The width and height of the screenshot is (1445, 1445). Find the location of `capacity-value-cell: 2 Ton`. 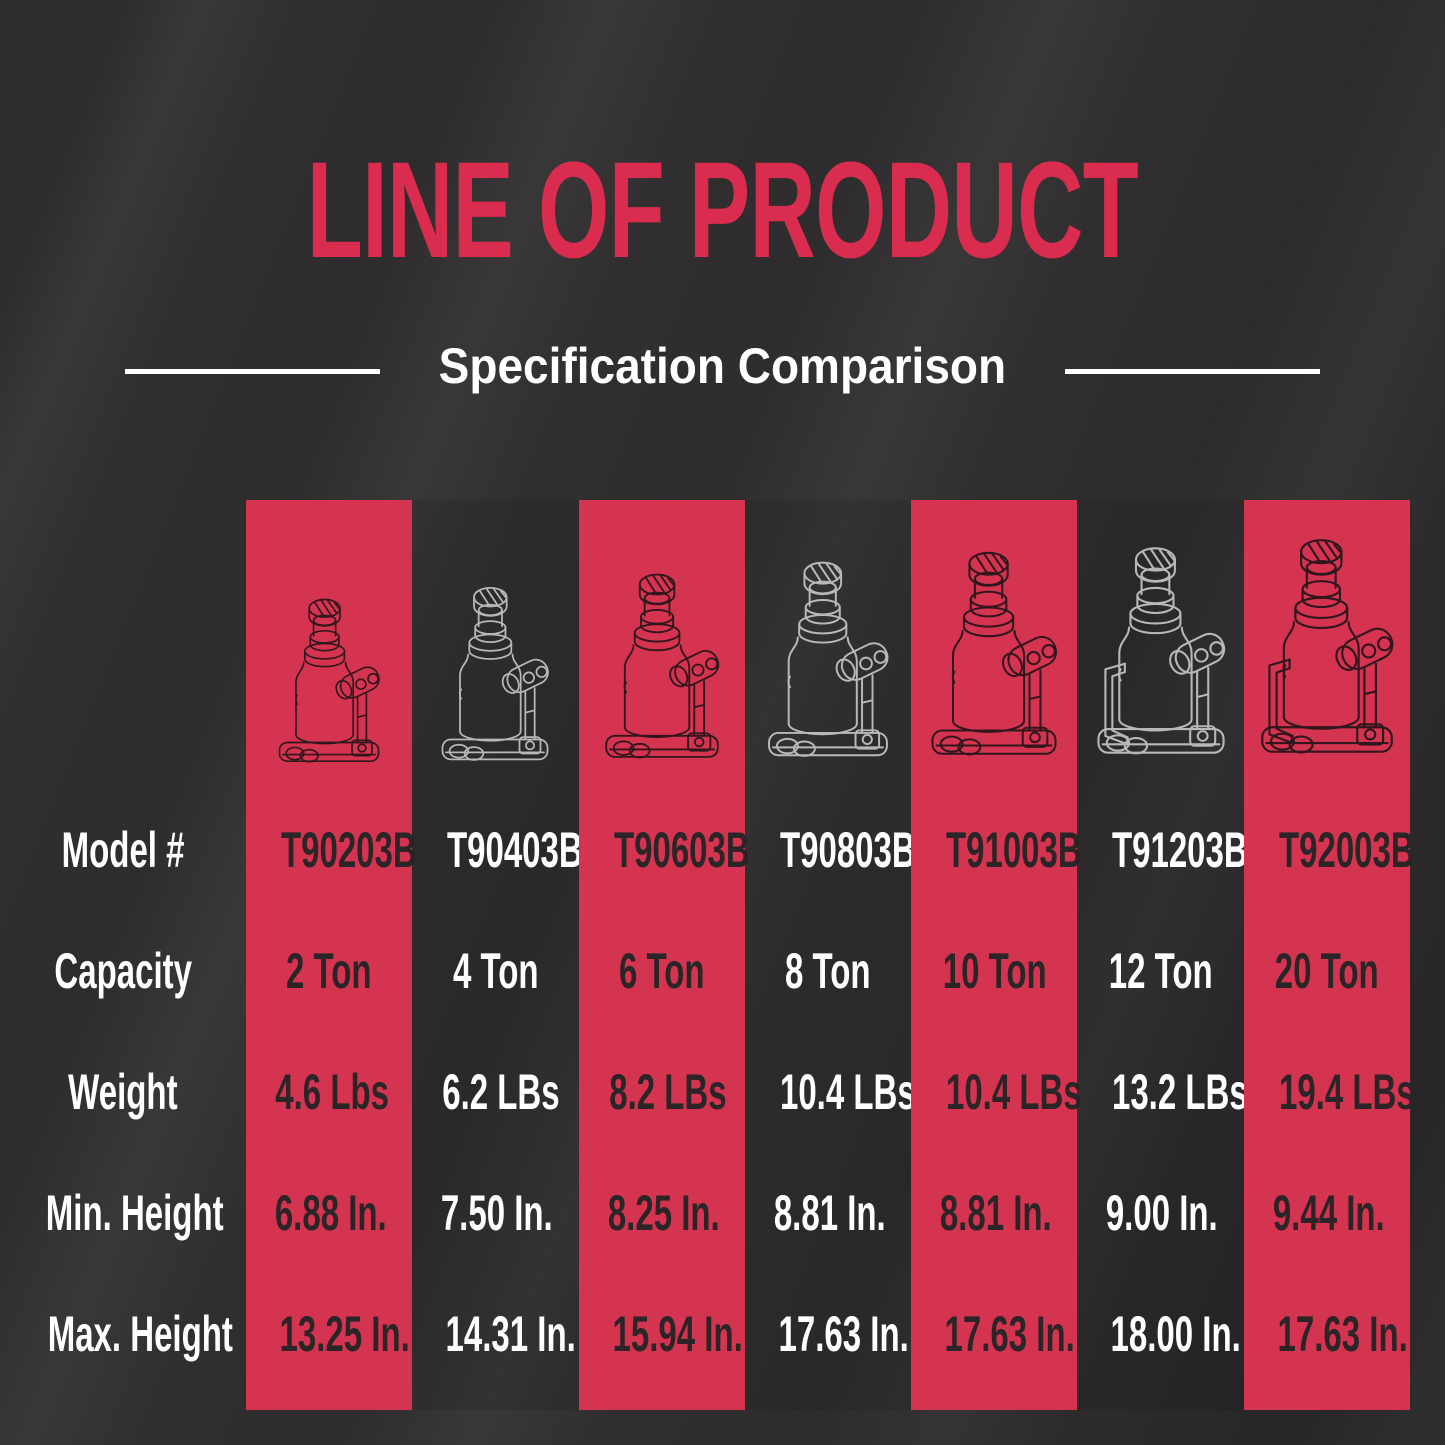

capacity-value-cell: 2 Ton is located at coordinates (329, 971).